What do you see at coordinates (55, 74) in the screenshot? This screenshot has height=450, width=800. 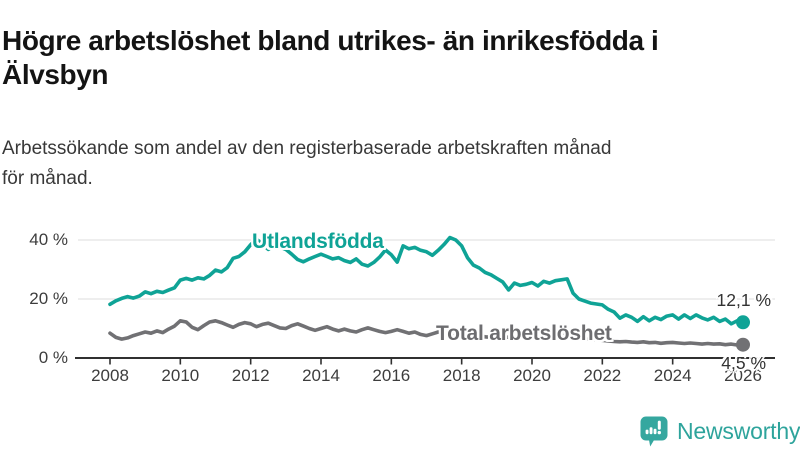 I see `title-line-2: Älvsbyn` at bounding box center [55, 74].